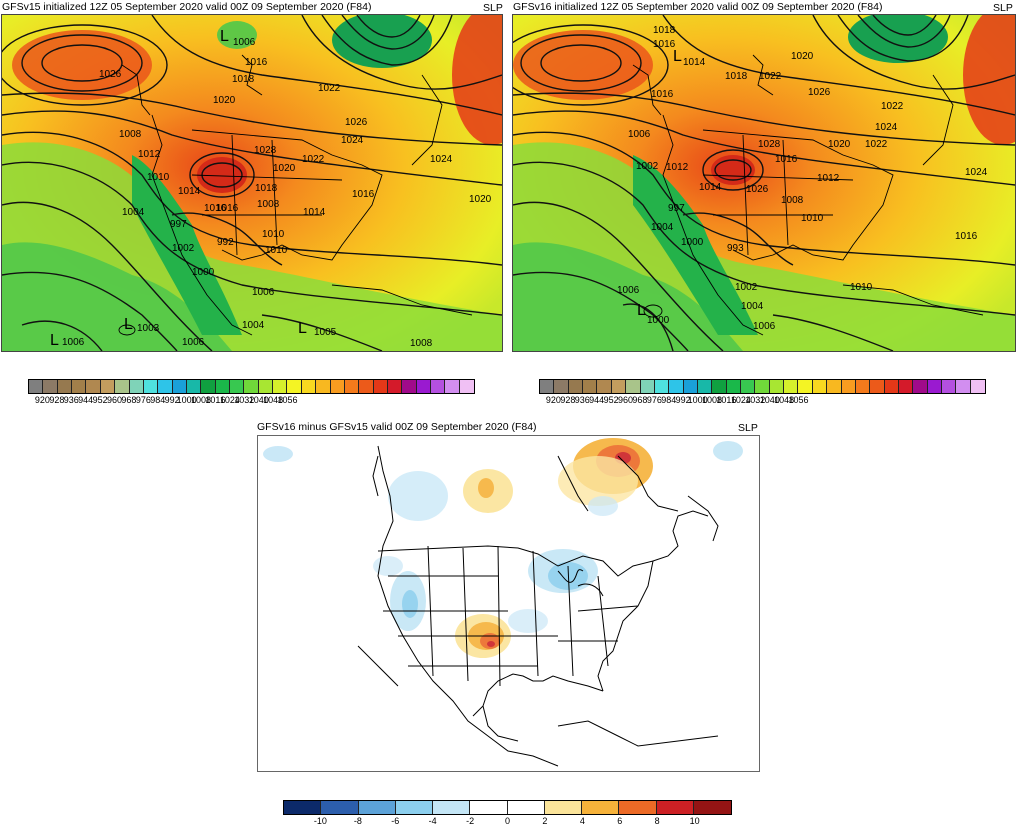  I want to click on right-slp-colorbar-cells, so click(762, 386).